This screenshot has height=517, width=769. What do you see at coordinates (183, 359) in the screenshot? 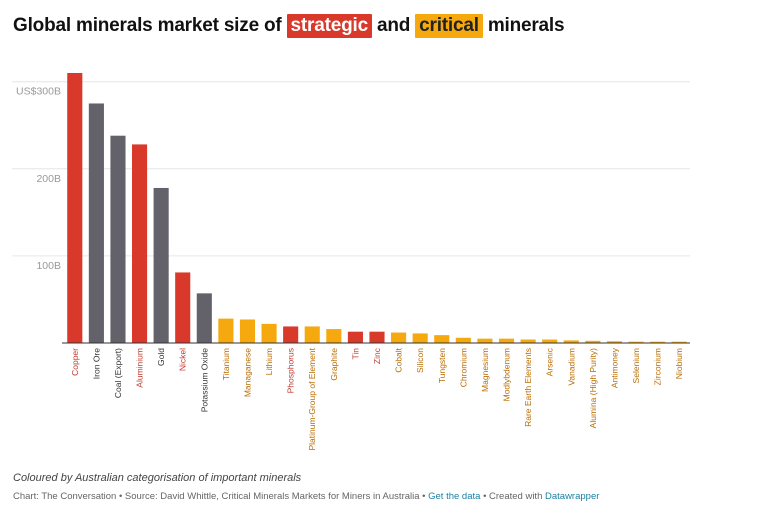
I see `x-tick-label: Nickel` at bounding box center [183, 359].